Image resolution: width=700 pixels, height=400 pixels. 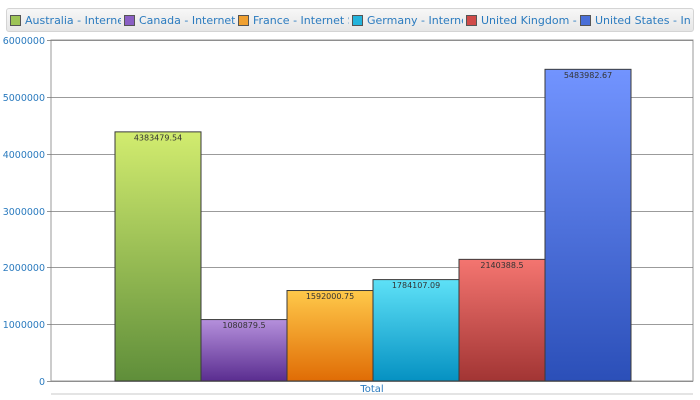 What do you see at coordinates (24, 98) in the screenshot?
I see `y-tick-label: 5000000` at bounding box center [24, 98].